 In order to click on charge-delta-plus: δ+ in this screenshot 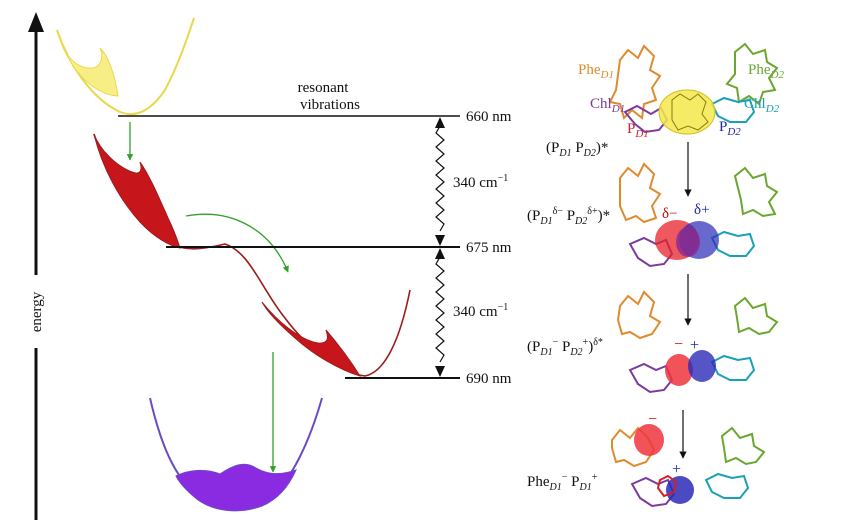, I will do `click(702, 210)`.